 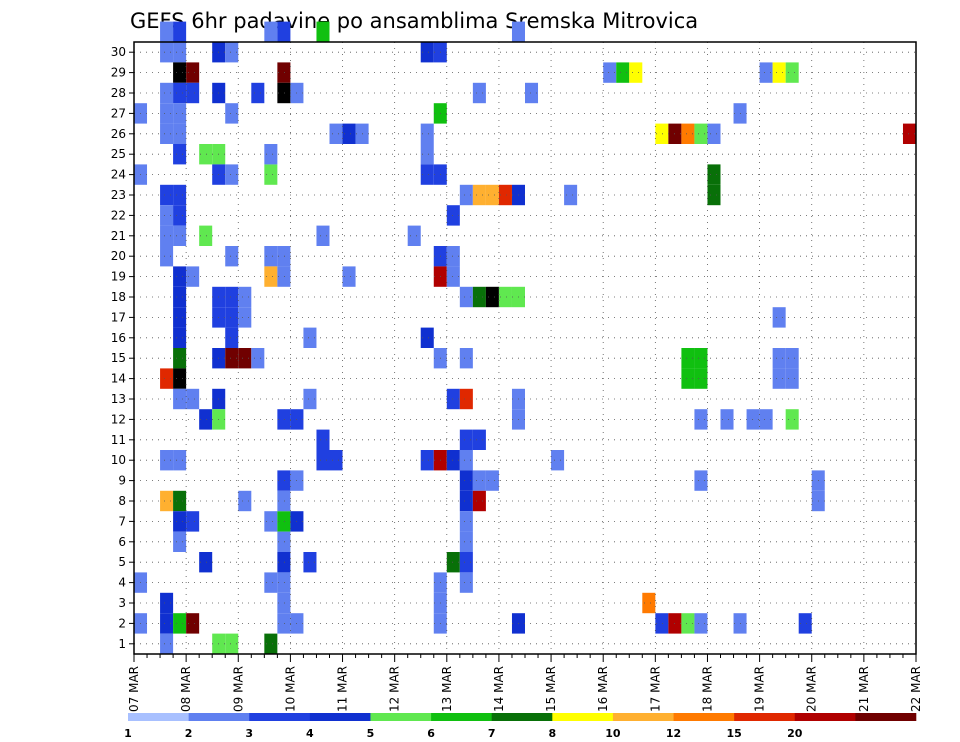 I want to click on x-tick-label: 20 MAR, so click(x=812, y=689).